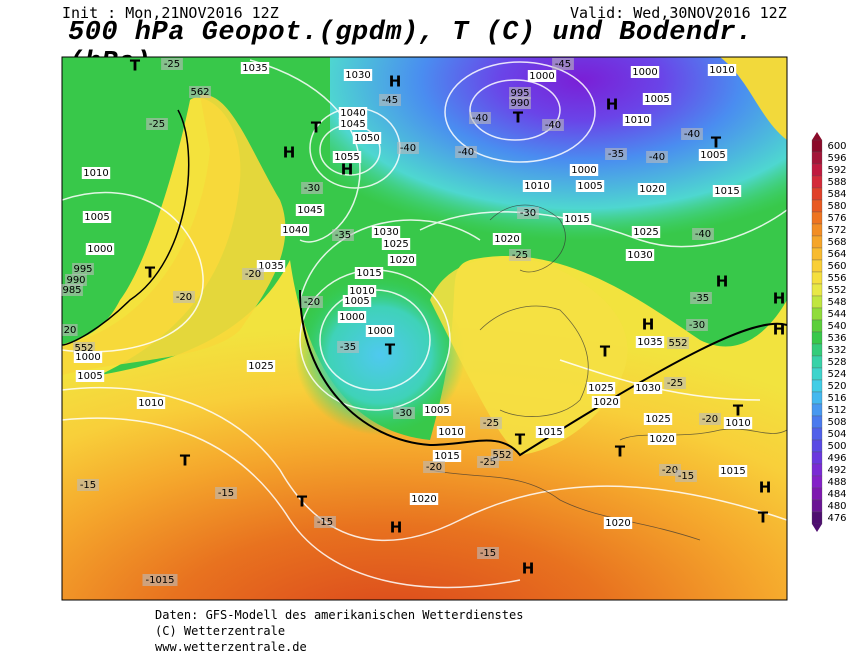 The image size is (850, 657). Describe the element at coordinates (836, 278) in the screenshot. I see `colorbar-label: 556` at that location.